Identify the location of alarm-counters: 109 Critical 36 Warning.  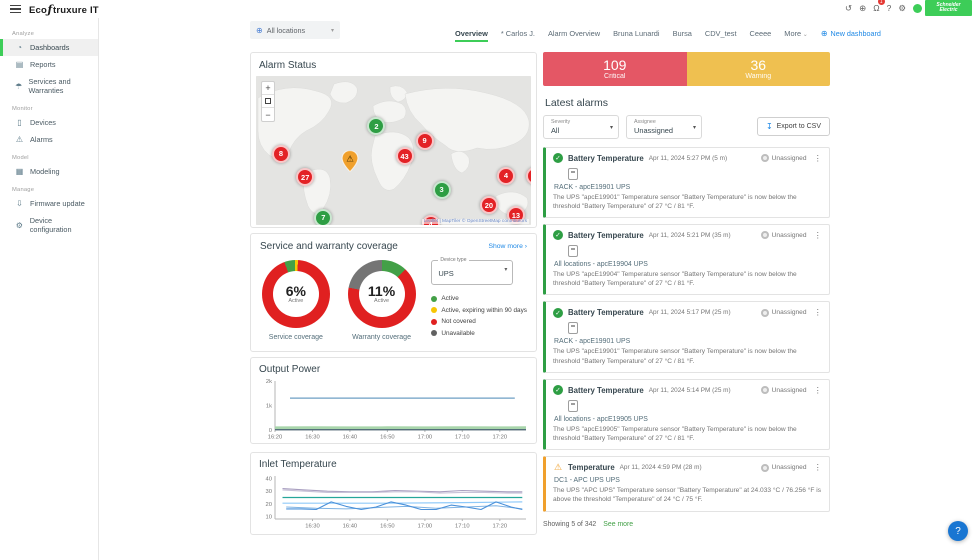
(686, 69).